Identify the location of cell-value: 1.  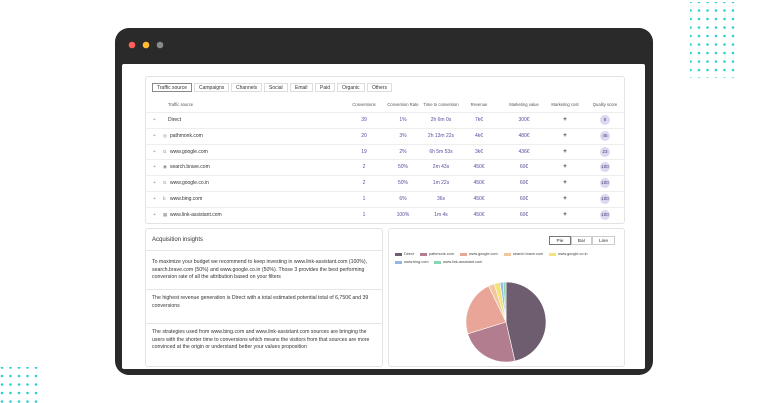
(364, 199).